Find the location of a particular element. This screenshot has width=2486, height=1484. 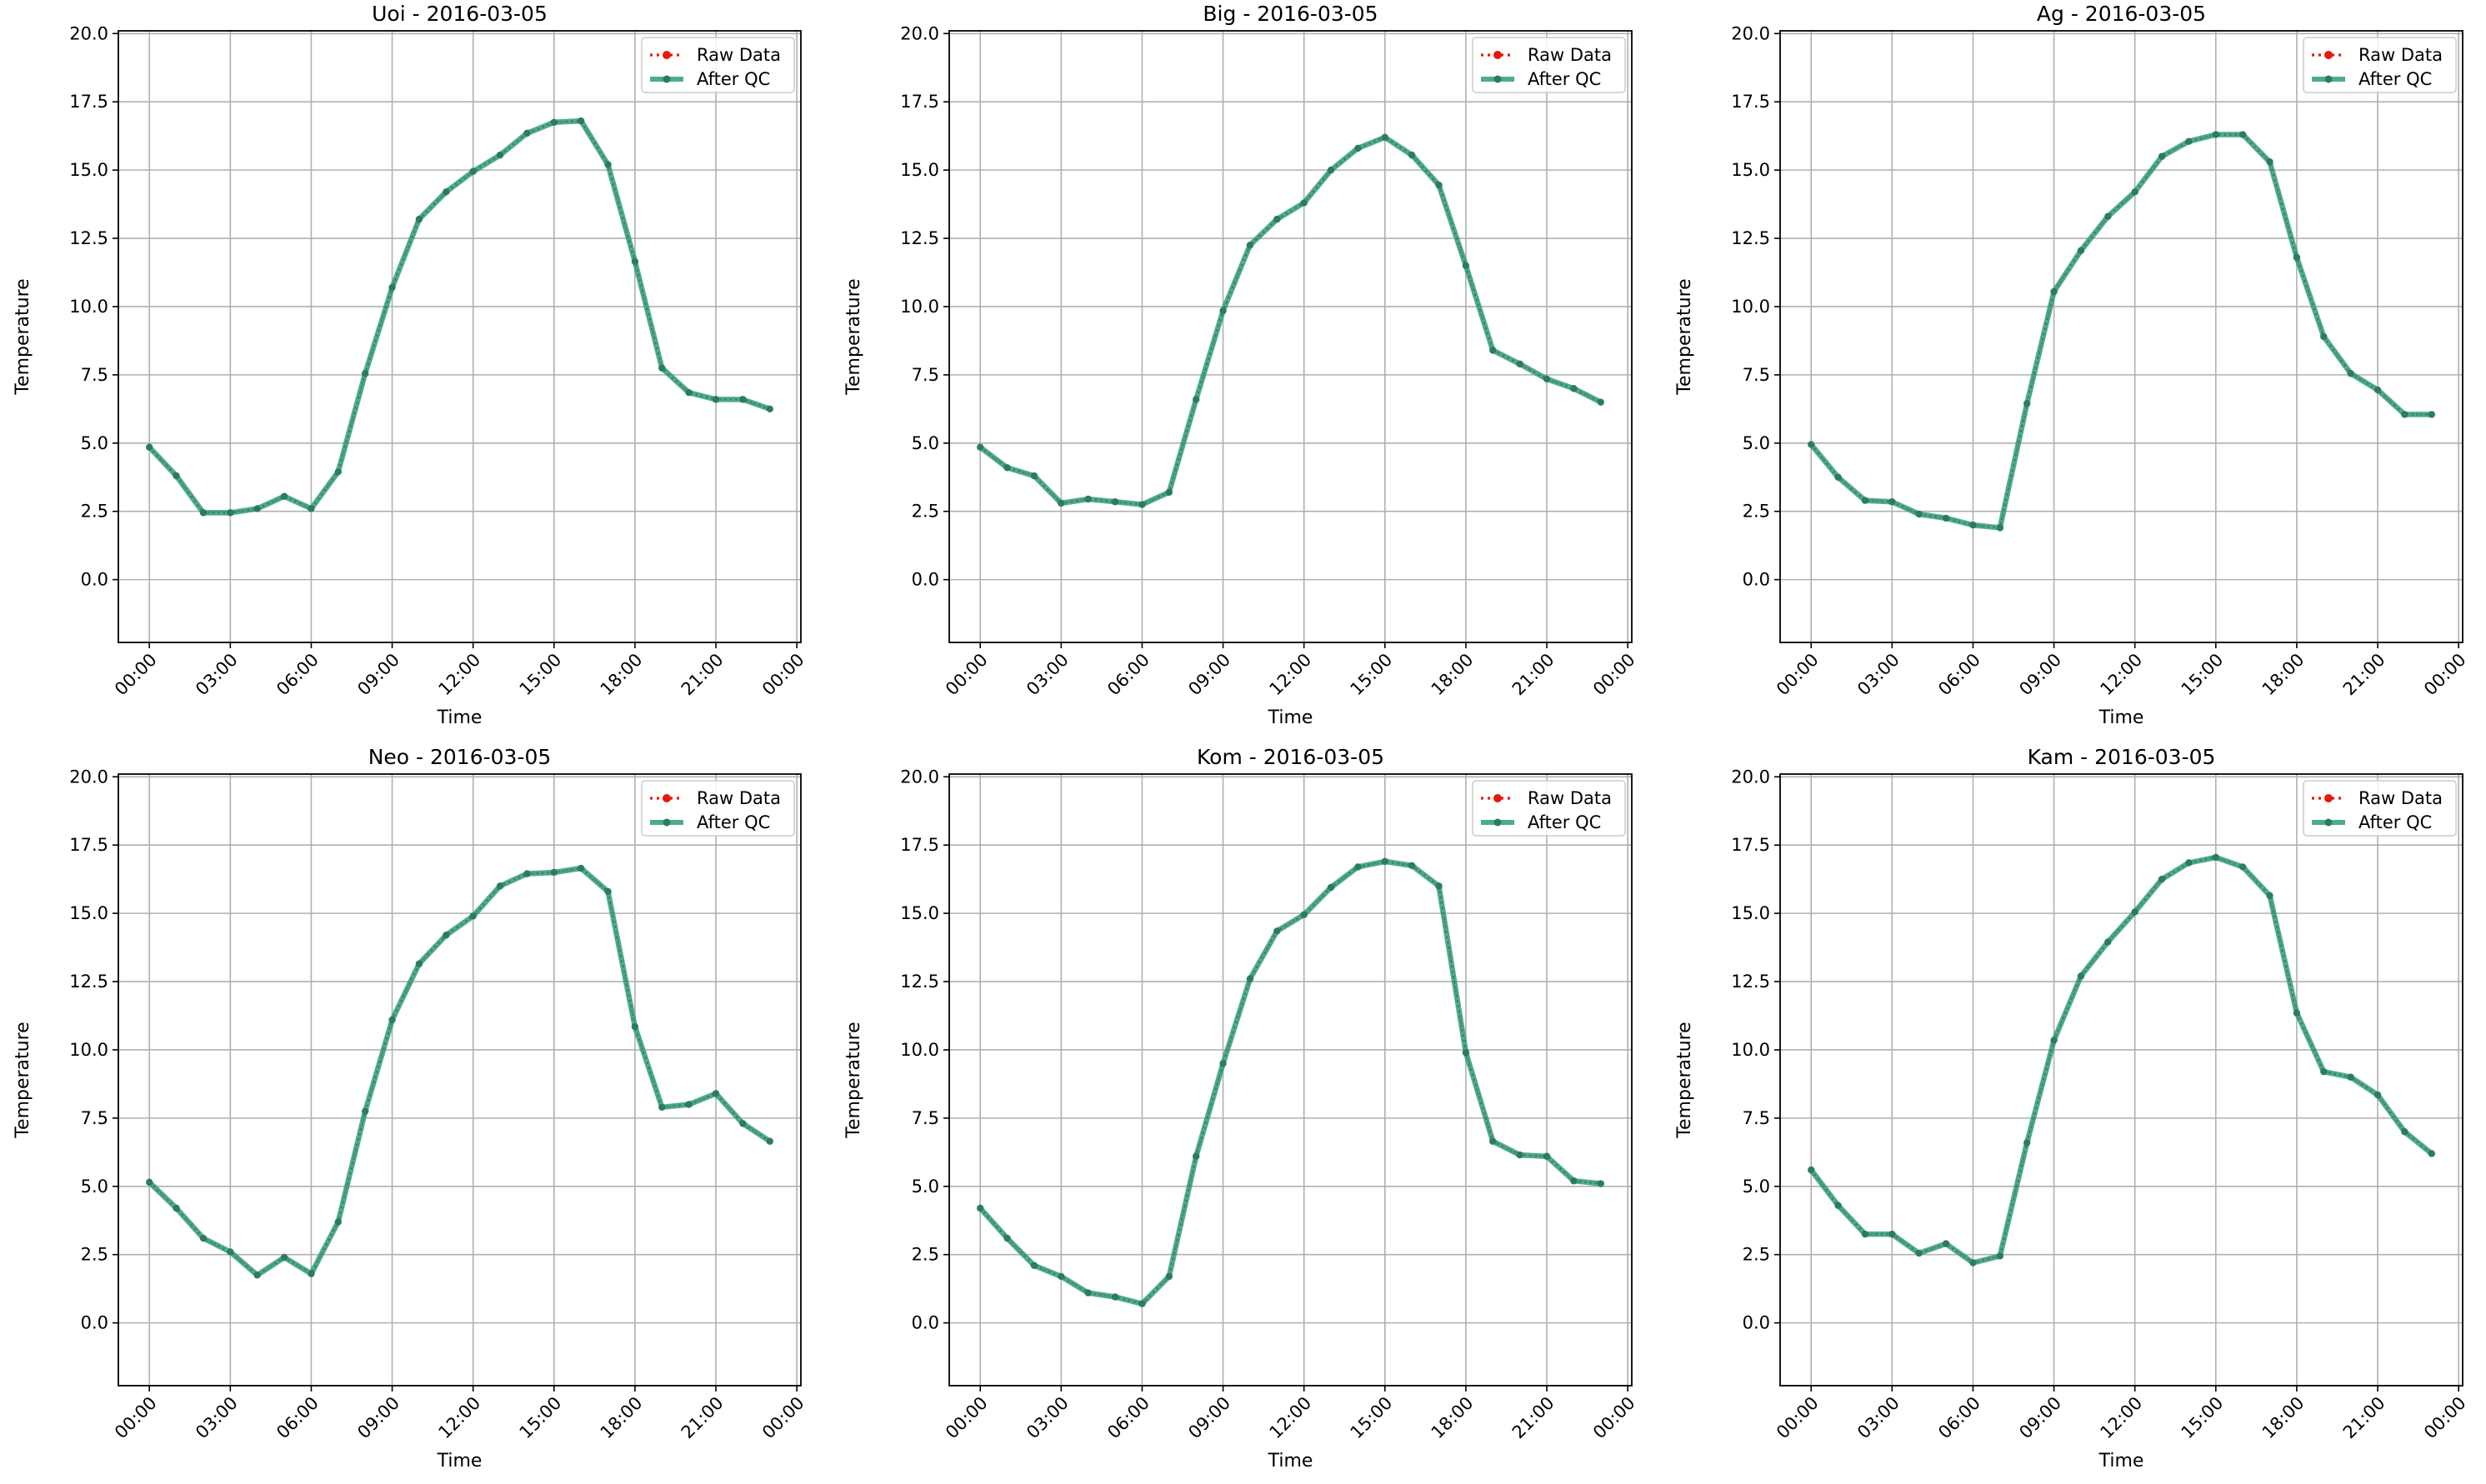

subplot-title: Ag - 2016-03-05 is located at coordinates (2121, 14).